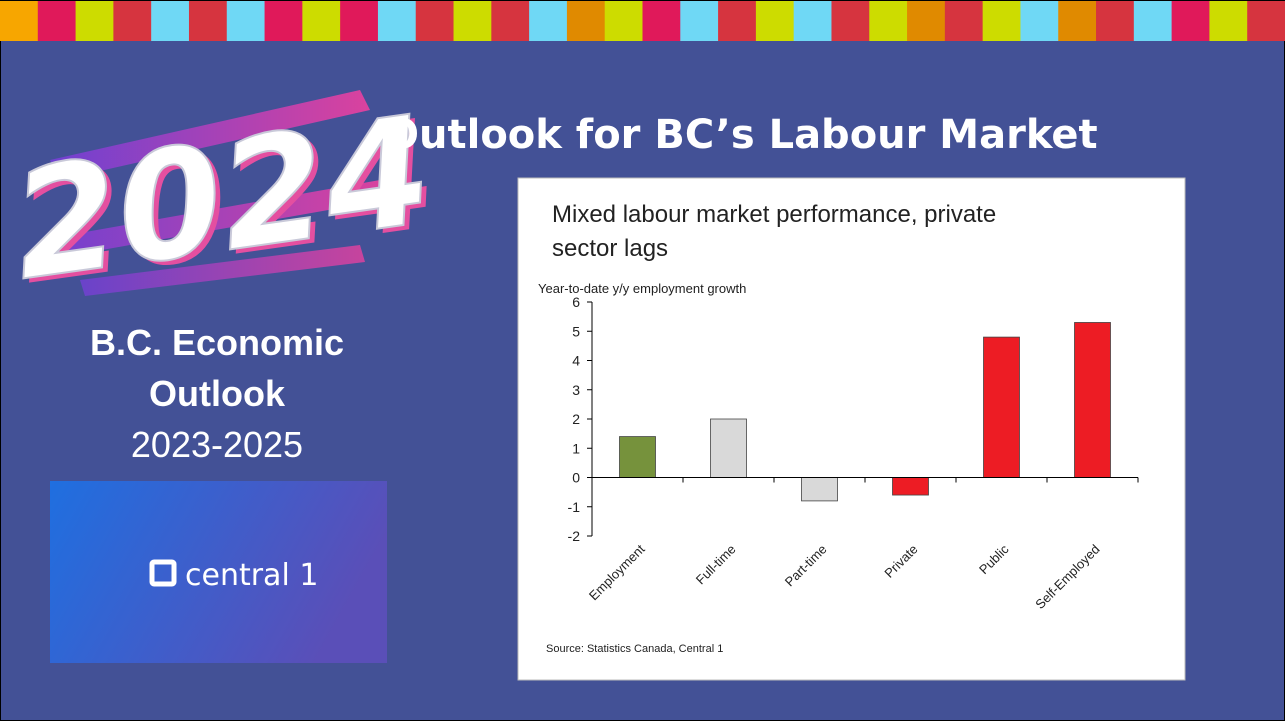 Image resolution: width=1285 pixels, height=721 pixels. What do you see at coordinates (576, 390) in the screenshot?
I see `y-tick-label: 3` at bounding box center [576, 390].